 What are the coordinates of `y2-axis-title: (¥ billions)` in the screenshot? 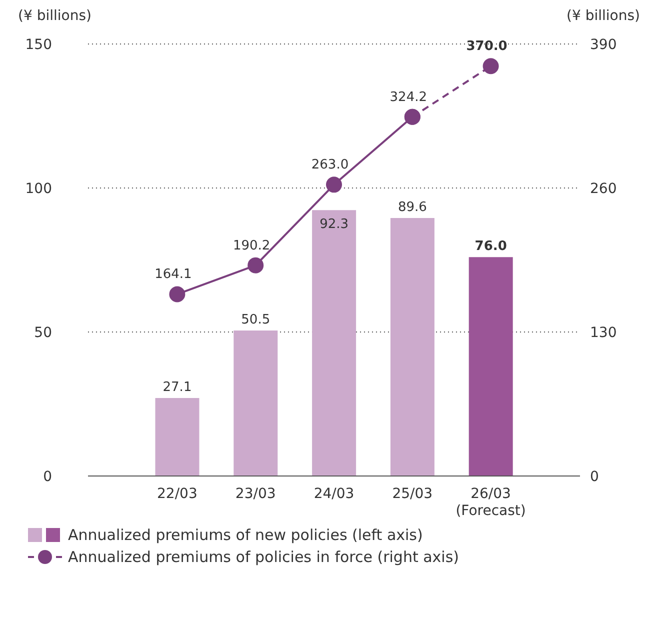 It's located at (603, 16).